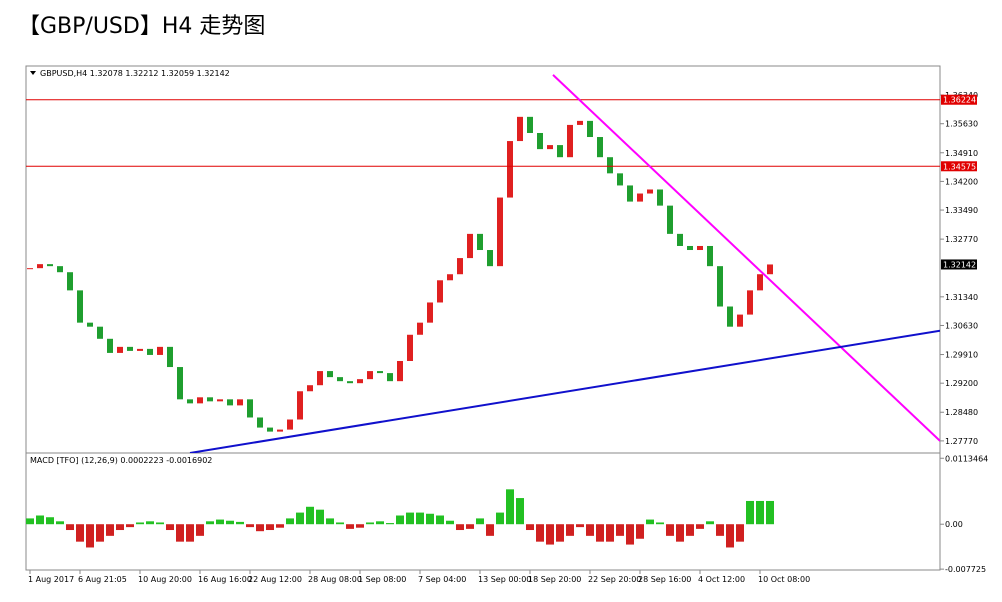  Describe the element at coordinates (961, 325) in the screenshot. I see `y-tick-label: 1.30630` at that location.